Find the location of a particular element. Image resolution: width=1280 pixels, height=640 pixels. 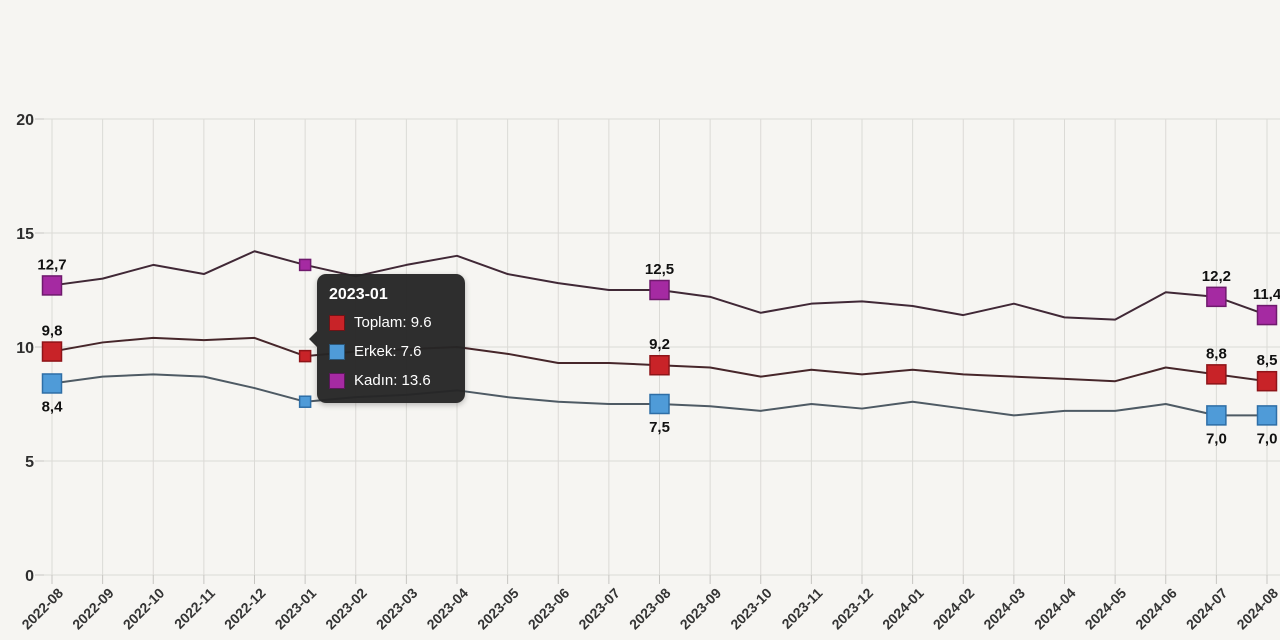

y-axis-labels: 0 5 10 15 20 is located at coordinates (25, 348).